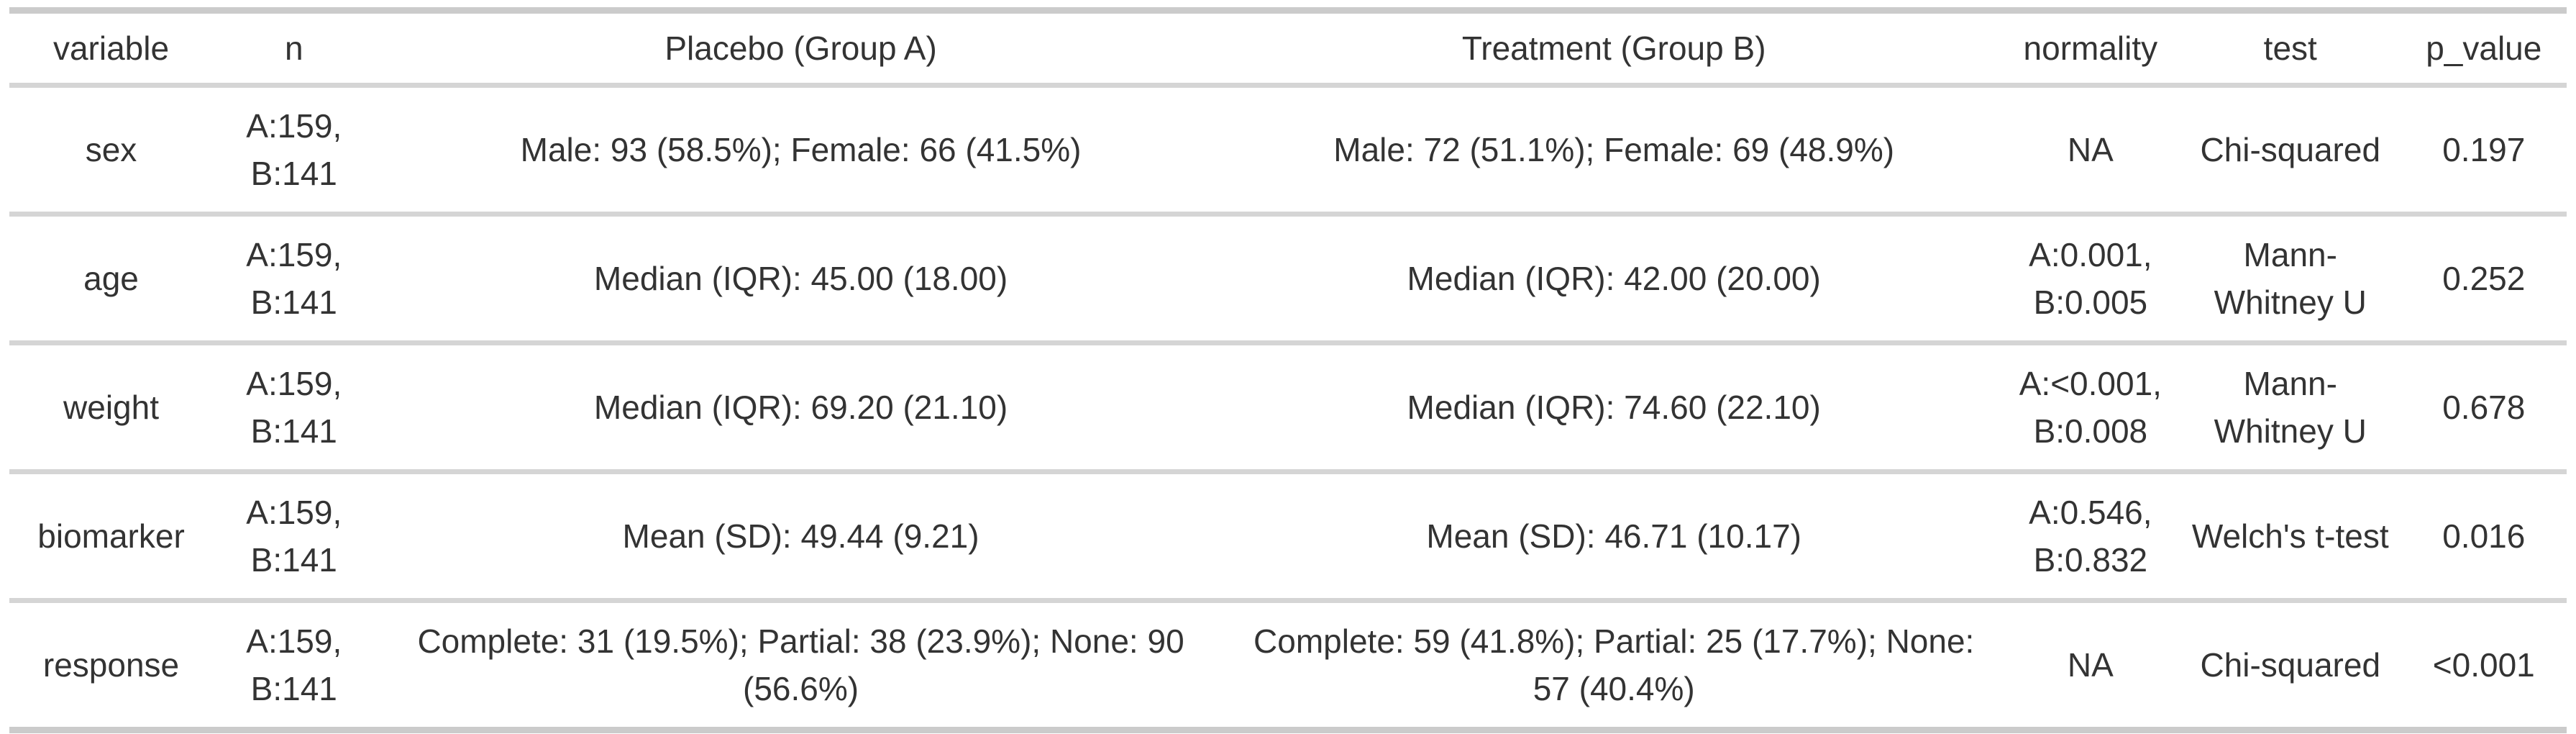 This screenshot has height=734, width=2576. I want to click on cell-variable: age, so click(112, 277).